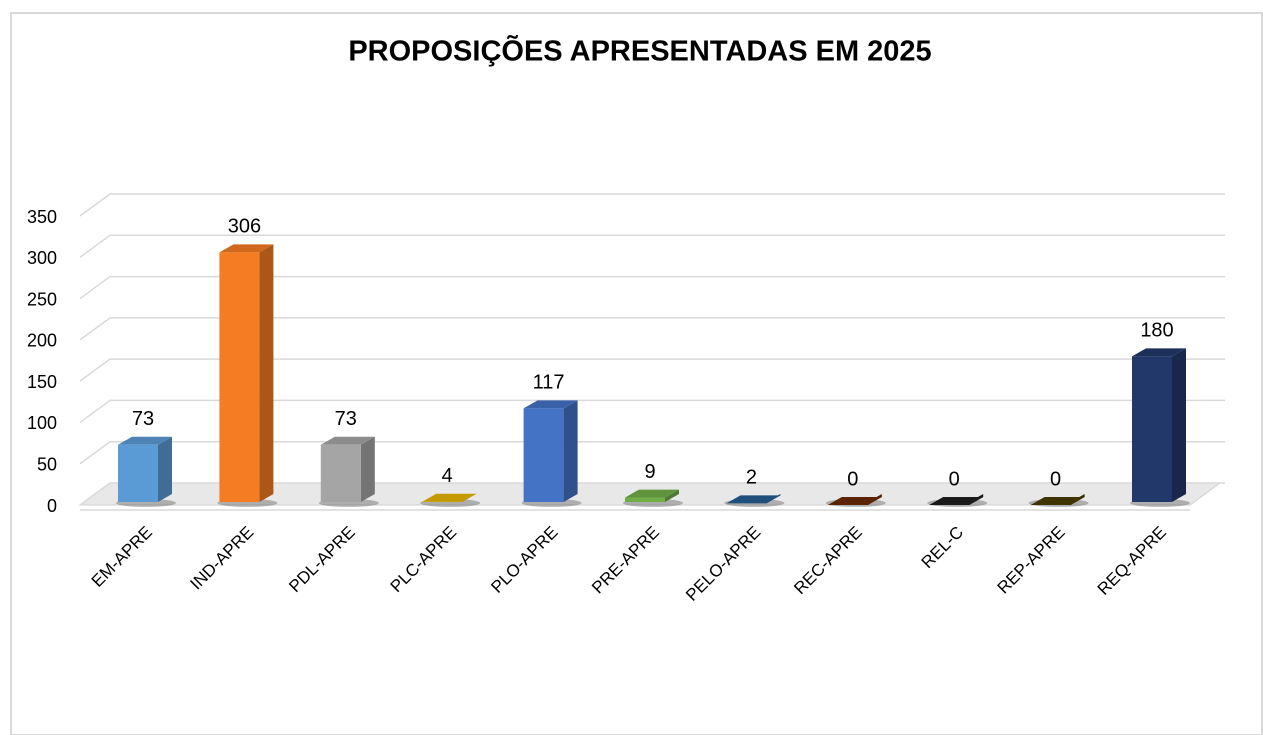 The image size is (1263, 735). I want to click on y-tick-label: 200, so click(42, 341).